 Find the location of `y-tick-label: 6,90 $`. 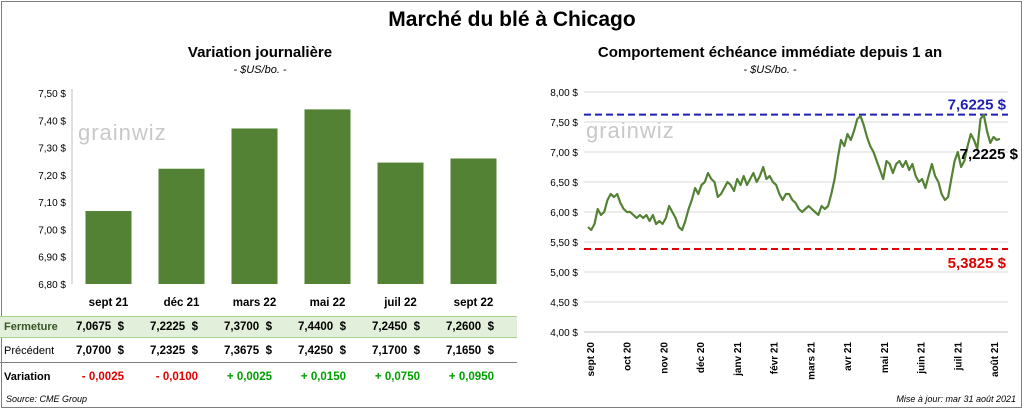

y-tick-label: 6,90 $ is located at coordinates (52, 258).